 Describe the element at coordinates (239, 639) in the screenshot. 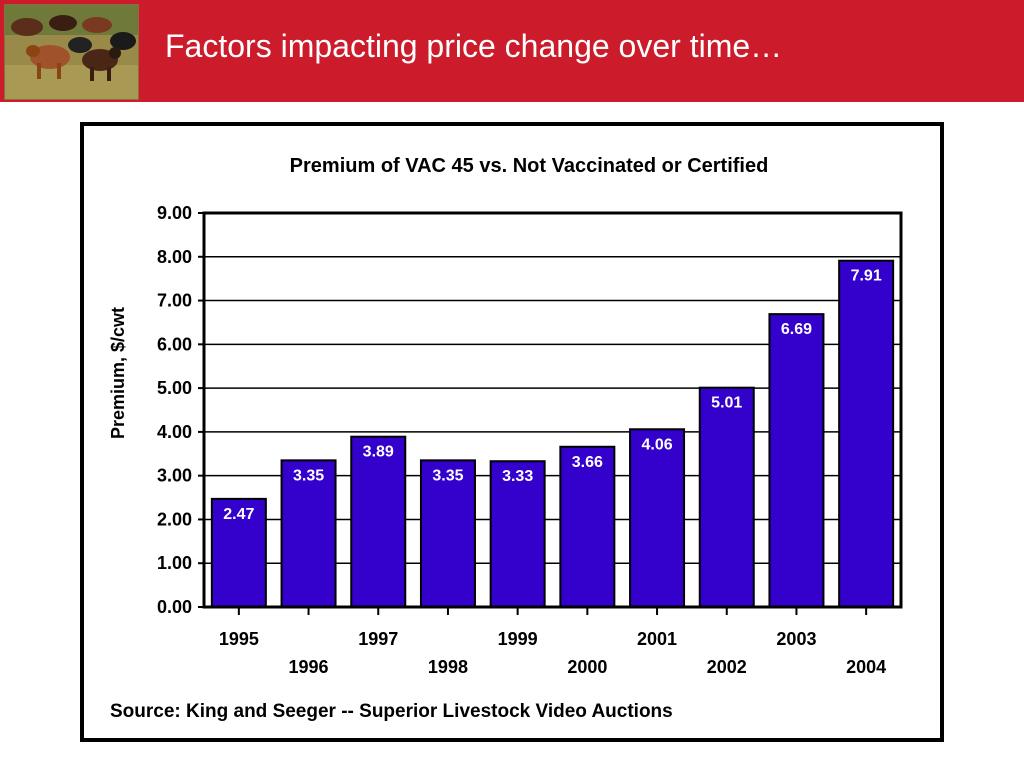

I see `x-category-label: 1995` at that location.